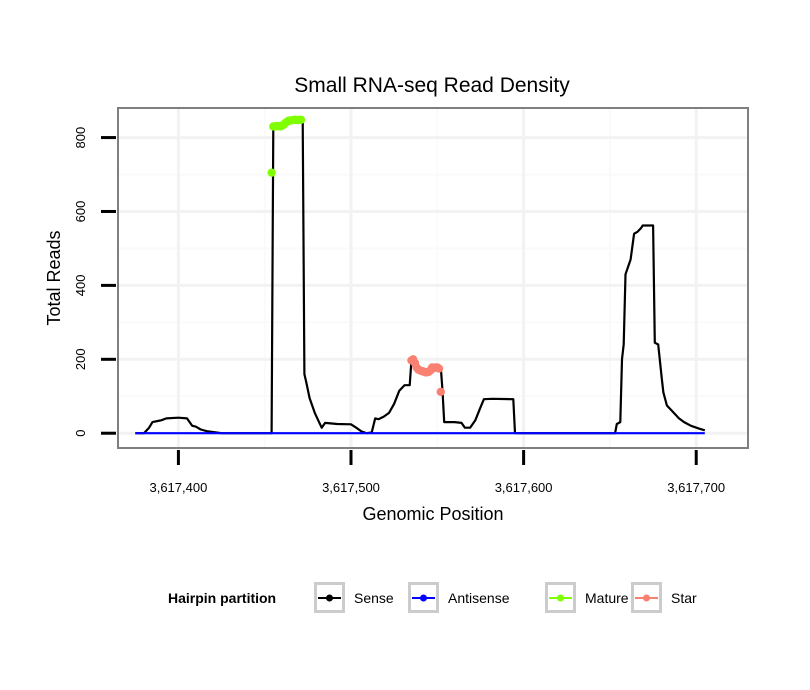  I want to click on x-tick-label: 3,617,500, so click(351, 487).